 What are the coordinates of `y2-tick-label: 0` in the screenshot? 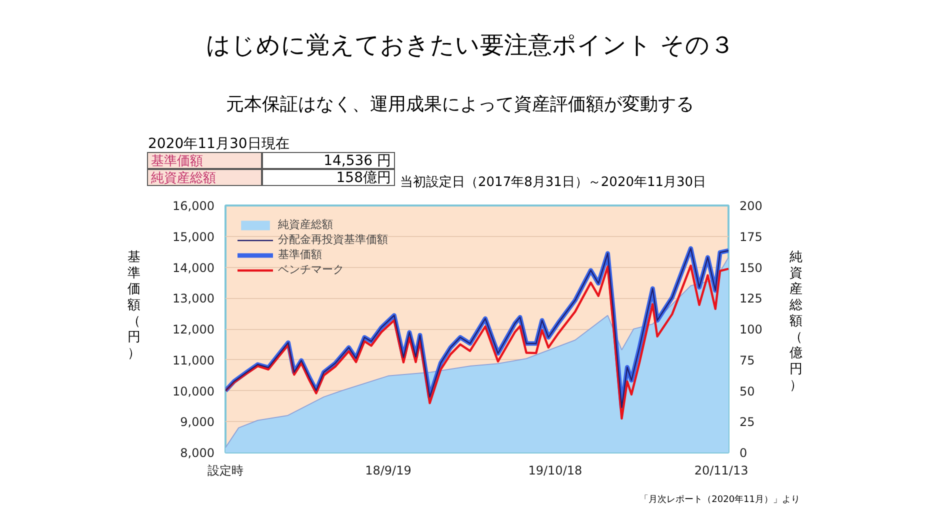 It's located at (744, 453).